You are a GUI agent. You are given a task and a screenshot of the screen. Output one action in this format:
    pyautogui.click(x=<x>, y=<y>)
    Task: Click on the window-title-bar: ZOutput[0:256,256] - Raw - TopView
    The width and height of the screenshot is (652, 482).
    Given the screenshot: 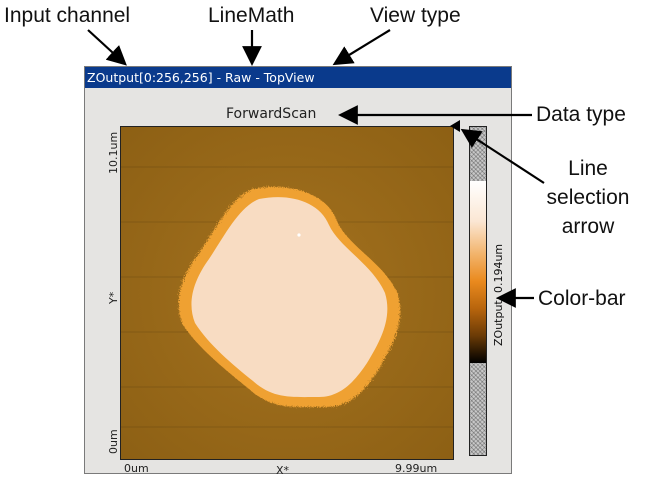 What is the action you would take?
    pyautogui.click(x=298, y=77)
    